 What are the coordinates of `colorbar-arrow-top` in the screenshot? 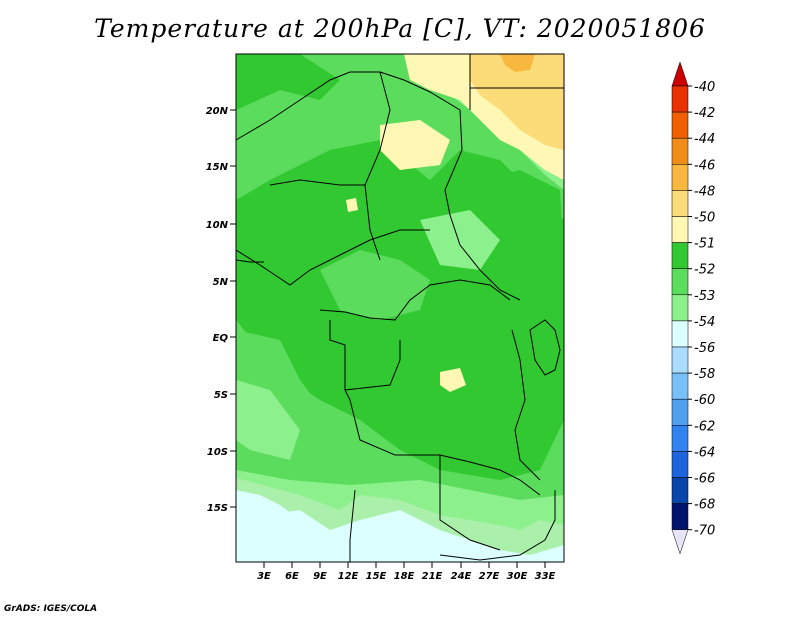 It's located at (680, 74).